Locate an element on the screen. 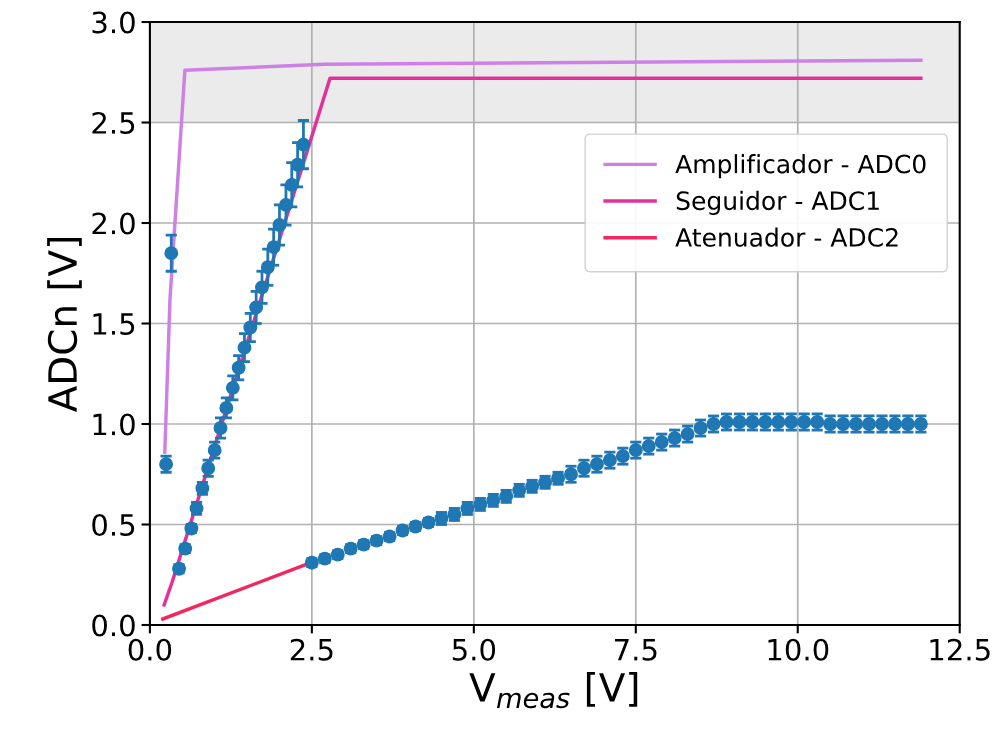  y-tick-label: 3.0 is located at coordinates (113, 22).